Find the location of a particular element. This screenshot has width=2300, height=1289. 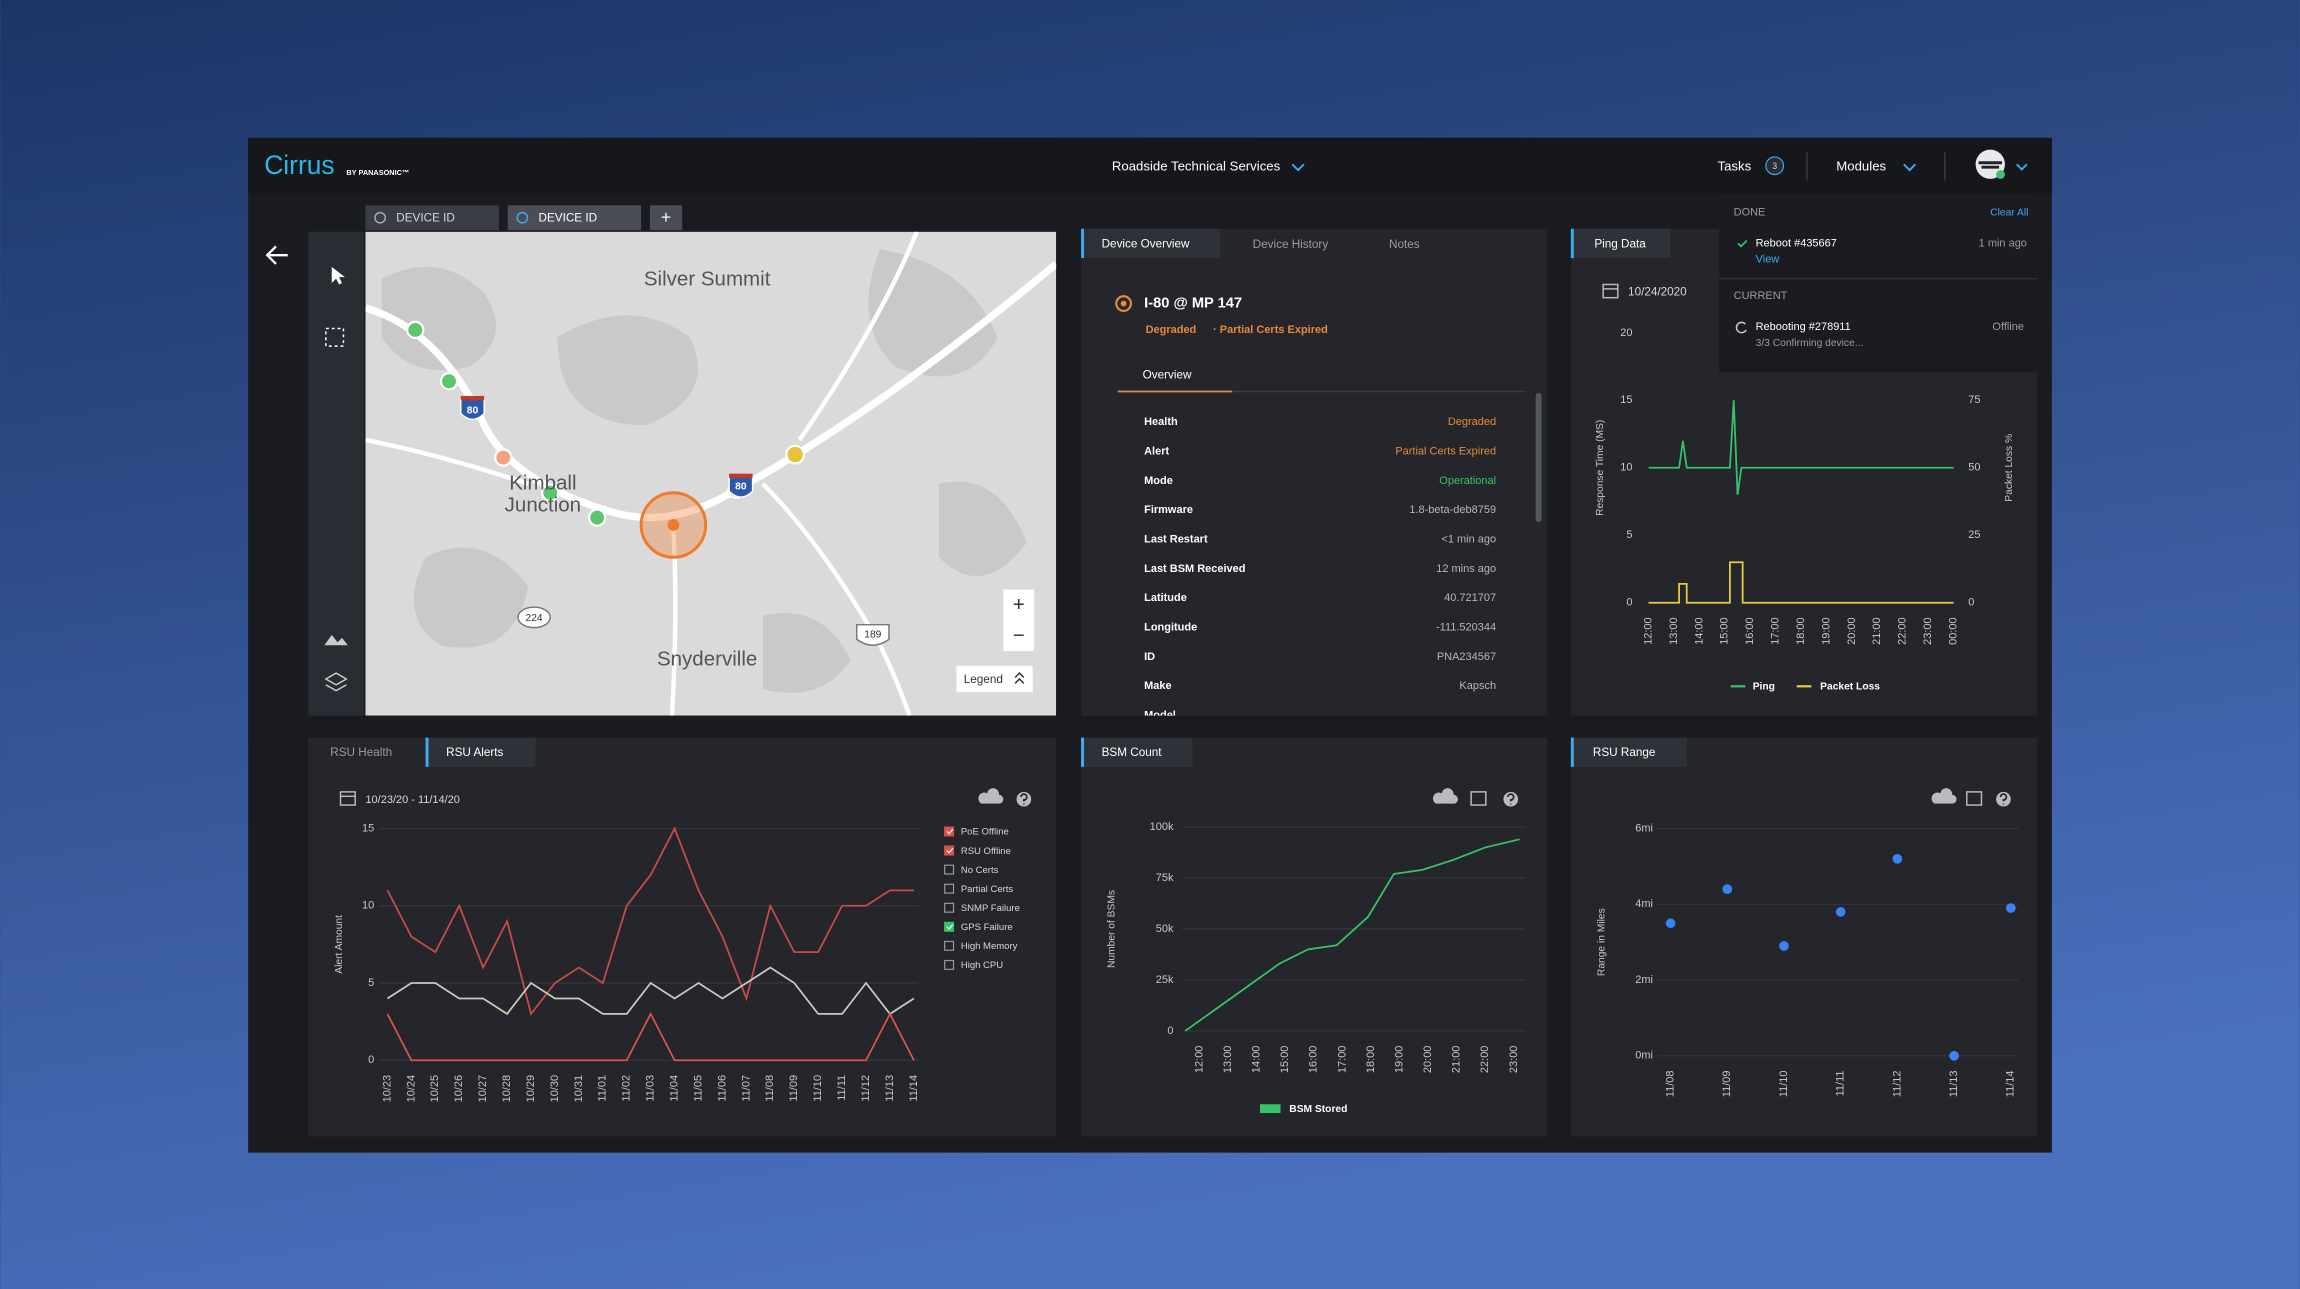

scrollbar is located at coordinates (1538, 458).